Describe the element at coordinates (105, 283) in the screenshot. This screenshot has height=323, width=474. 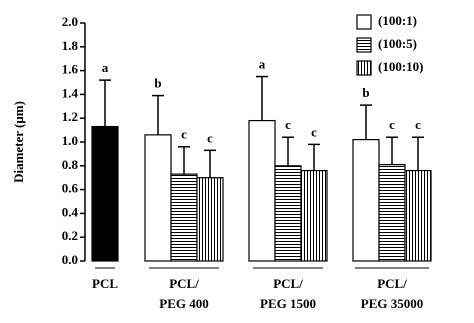
I see `x-tick-label: PCL` at that location.